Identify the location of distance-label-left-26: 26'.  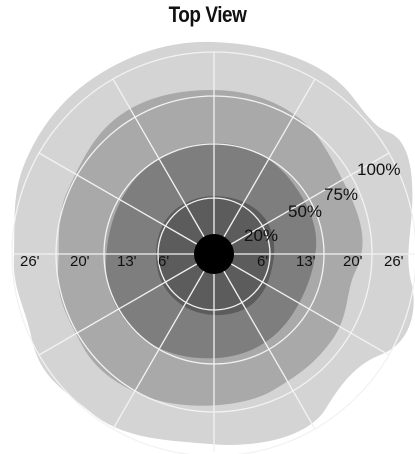
(30, 261).